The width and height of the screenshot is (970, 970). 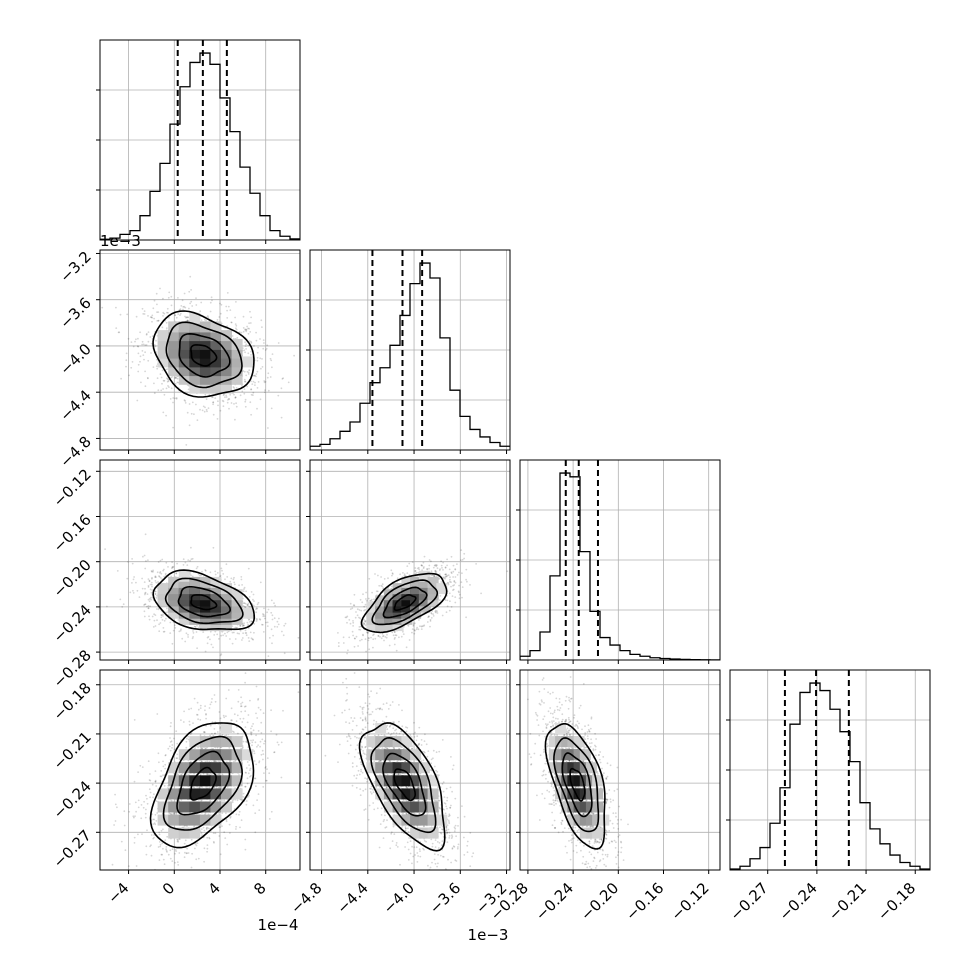 What do you see at coordinates (75, 452) in the screenshot?
I see `y-tick-label: −4.8` at bounding box center [75, 452].